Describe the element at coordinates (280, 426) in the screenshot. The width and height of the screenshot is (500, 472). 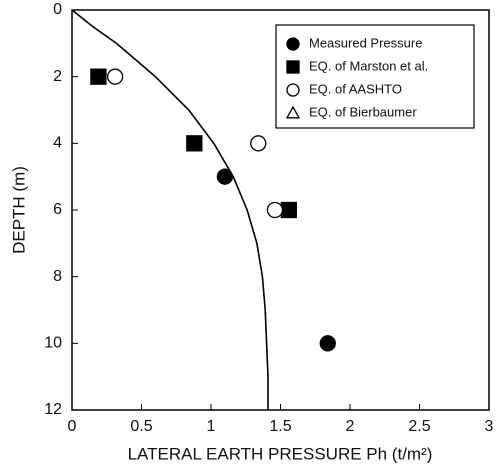
I see `x-tick-label: 1.5` at that location.